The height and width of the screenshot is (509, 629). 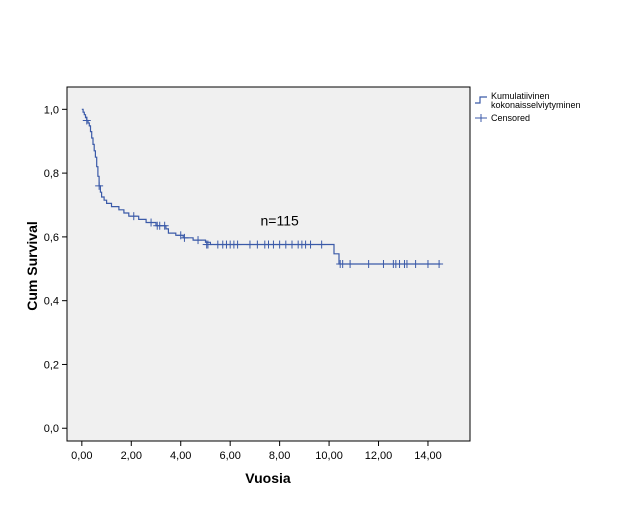 I want to click on x-axis-title: Vuosia, so click(x=268, y=478).